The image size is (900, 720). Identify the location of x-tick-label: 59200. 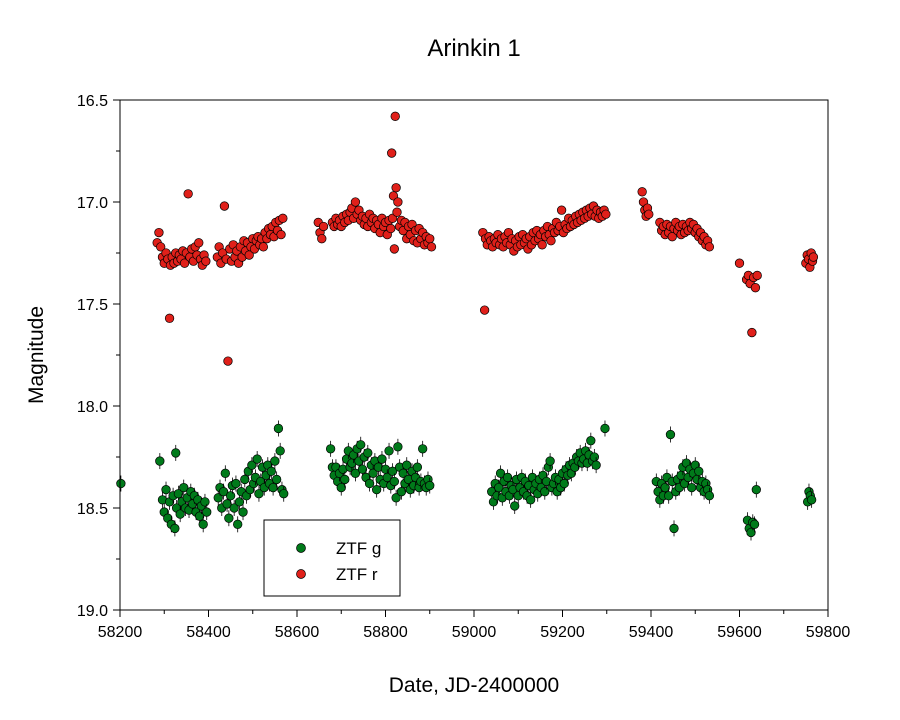
(562, 632).